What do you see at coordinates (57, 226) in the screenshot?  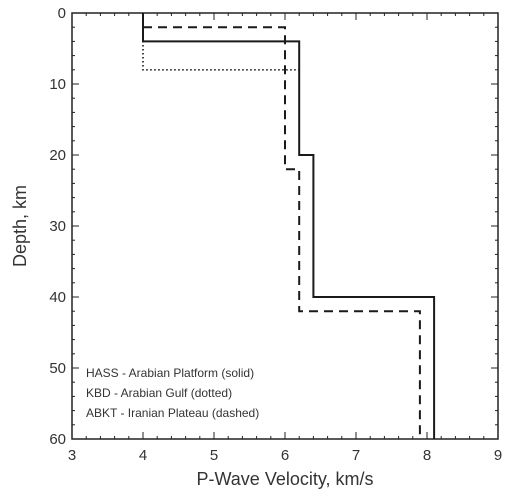 I see `y-tick-label: 30` at bounding box center [57, 226].